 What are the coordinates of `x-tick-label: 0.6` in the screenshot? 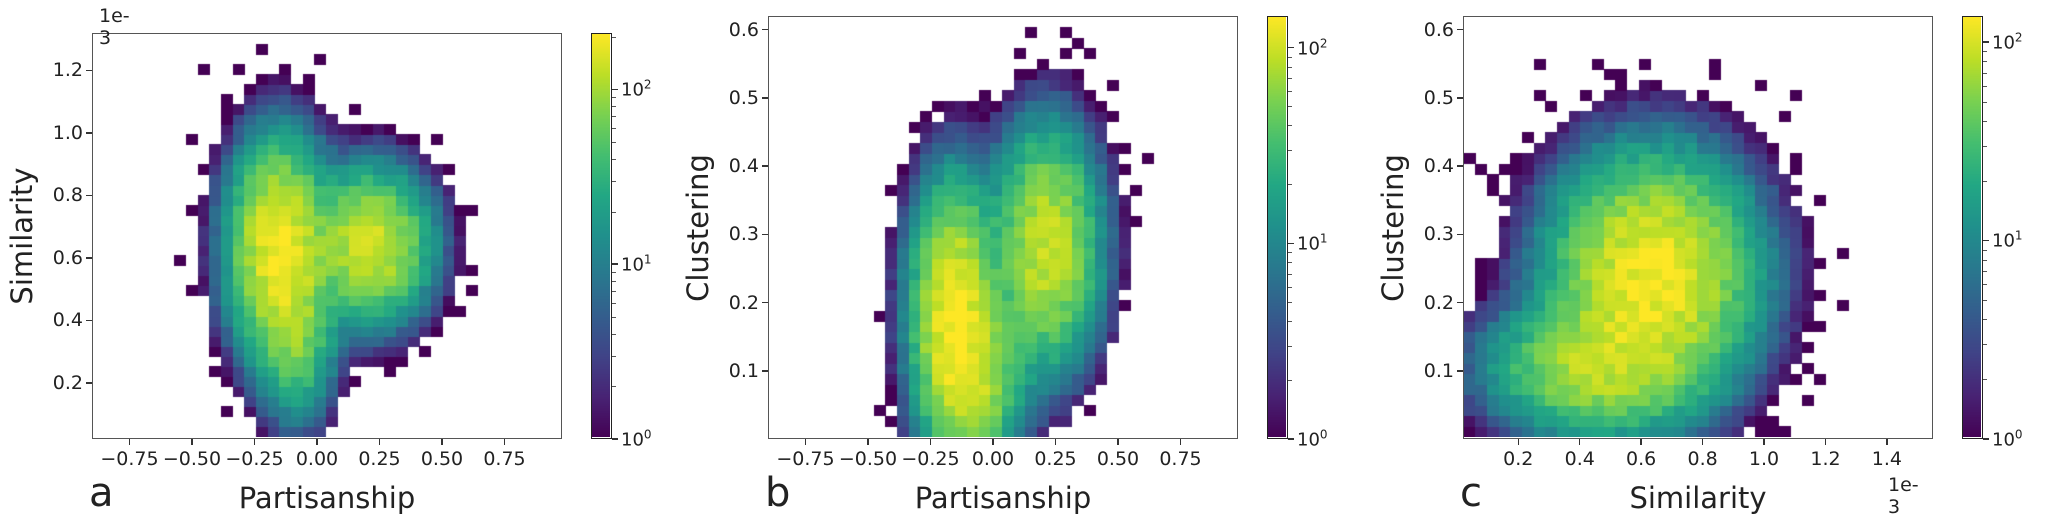 It's located at (1641, 459).